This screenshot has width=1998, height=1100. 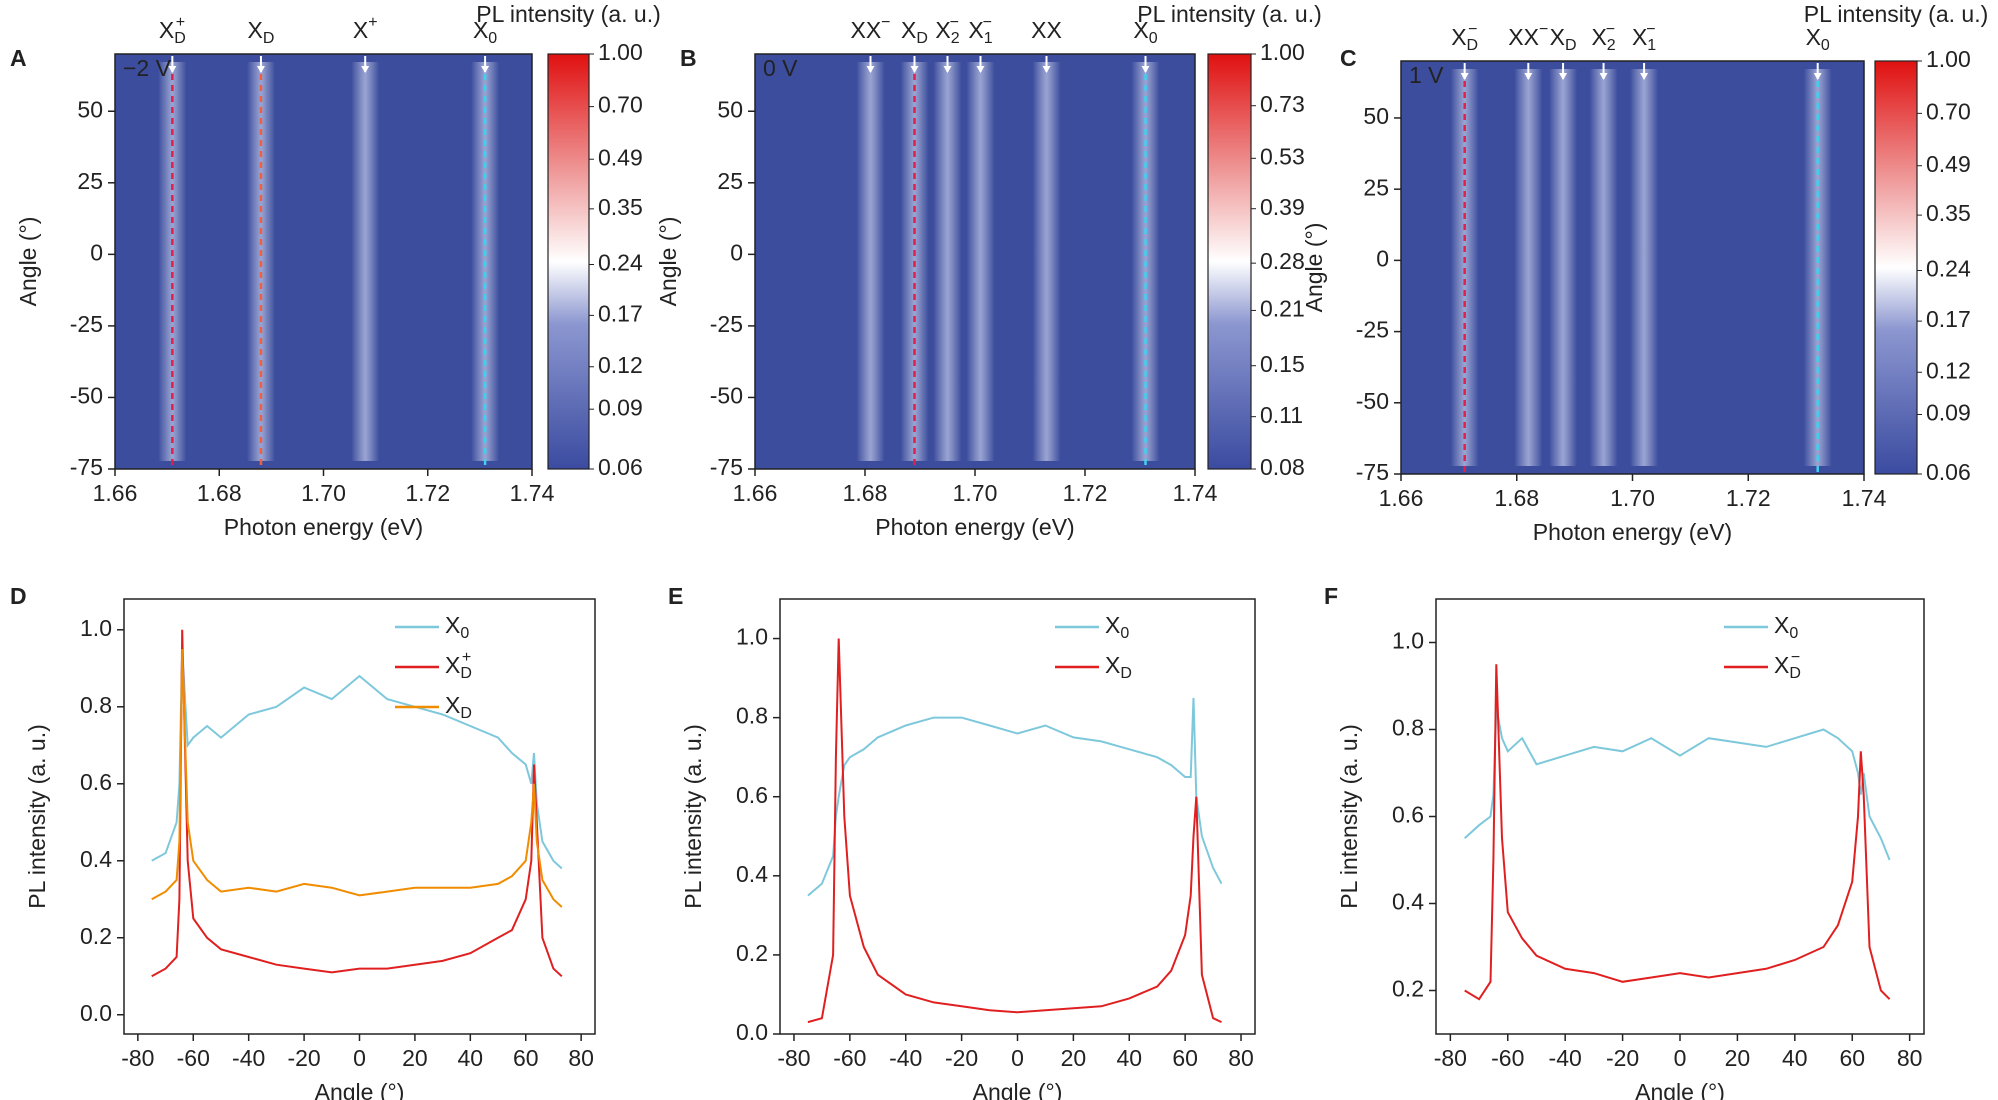 What do you see at coordinates (581, 1058) in the screenshot?
I see `x-tick-label: 80` at bounding box center [581, 1058].